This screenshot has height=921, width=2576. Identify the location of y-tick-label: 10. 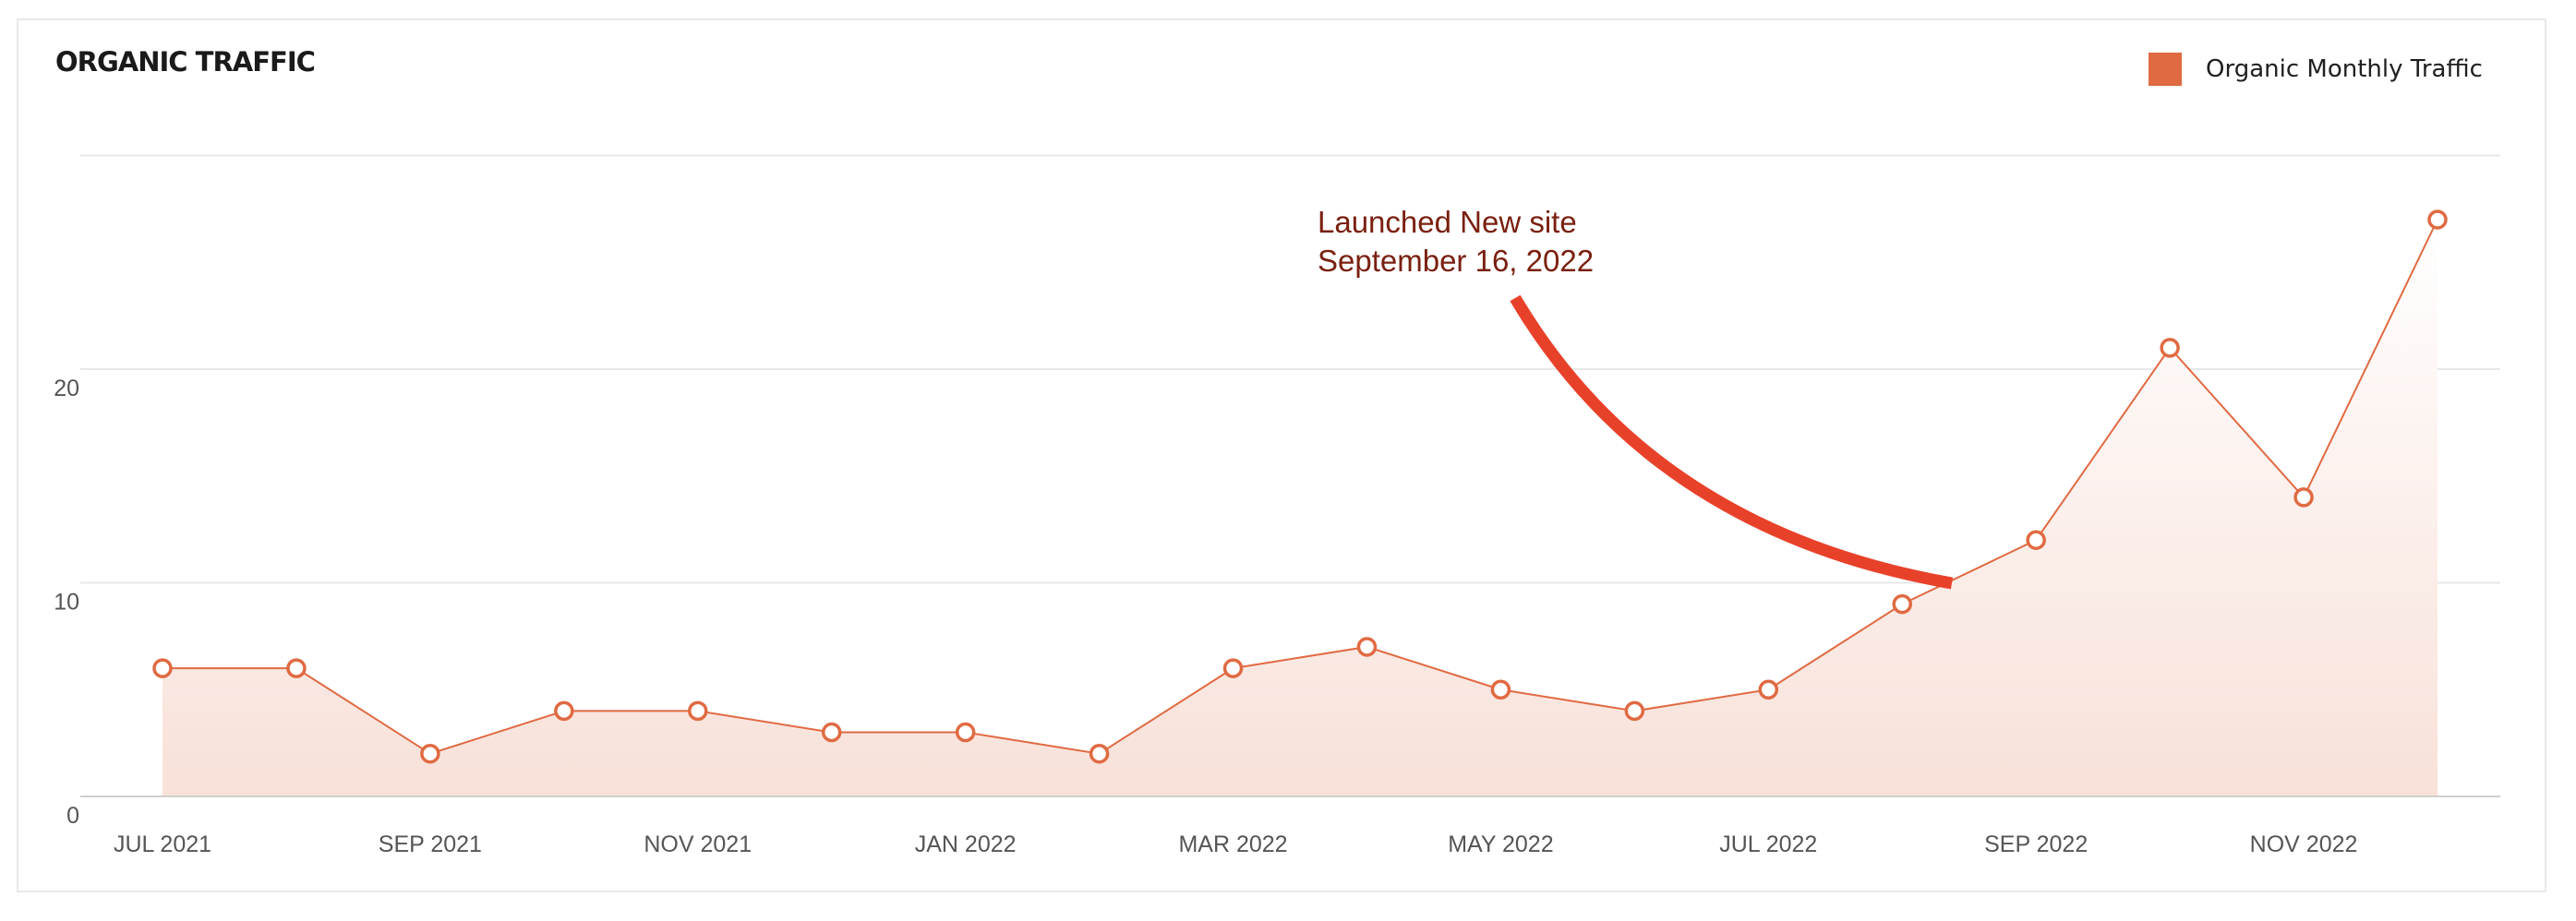
(66, 603).